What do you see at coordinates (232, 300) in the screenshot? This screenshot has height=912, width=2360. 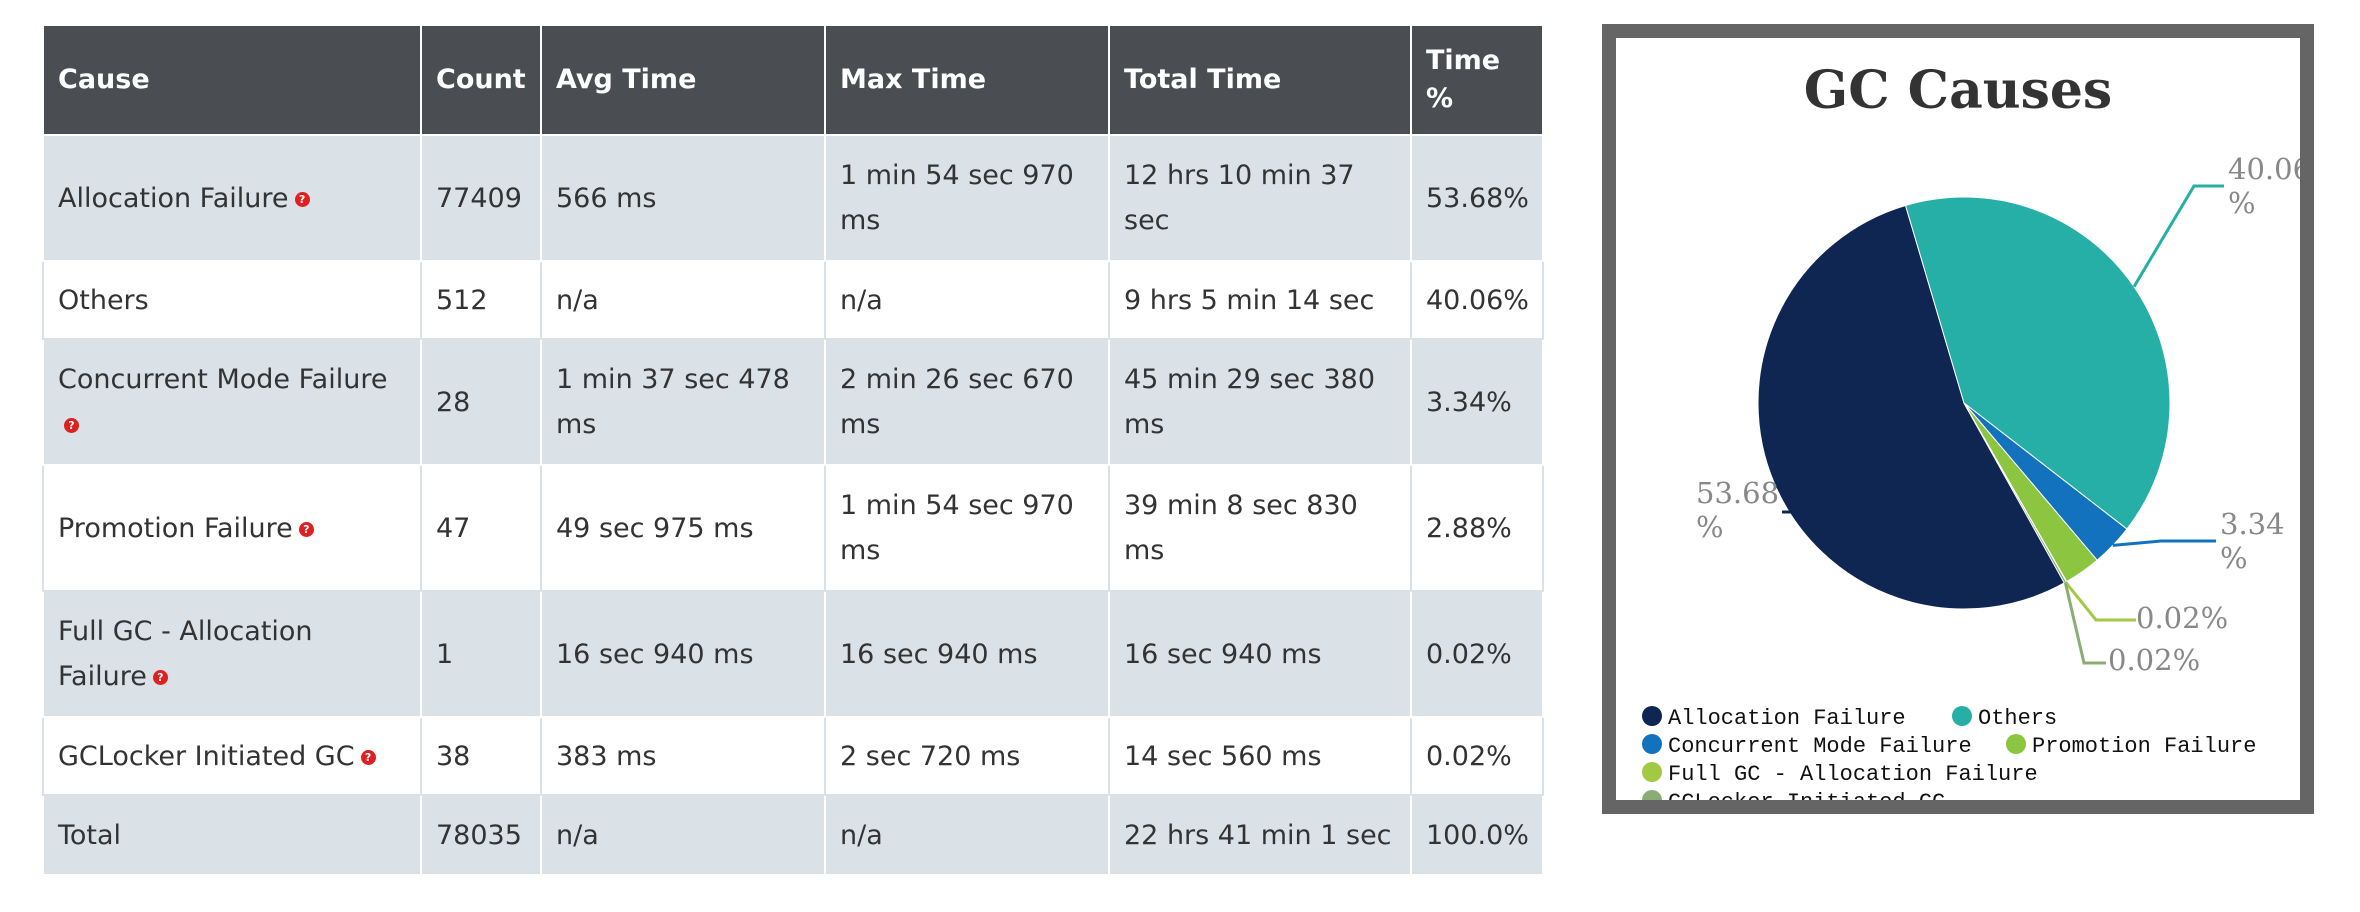 I see `cause-cell: Others` at bounding box center [232, 300].